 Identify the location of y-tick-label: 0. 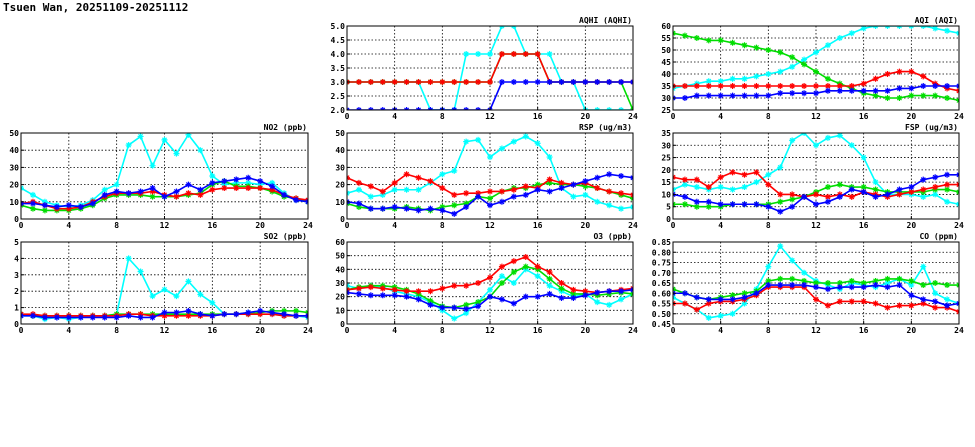
(342, 324).